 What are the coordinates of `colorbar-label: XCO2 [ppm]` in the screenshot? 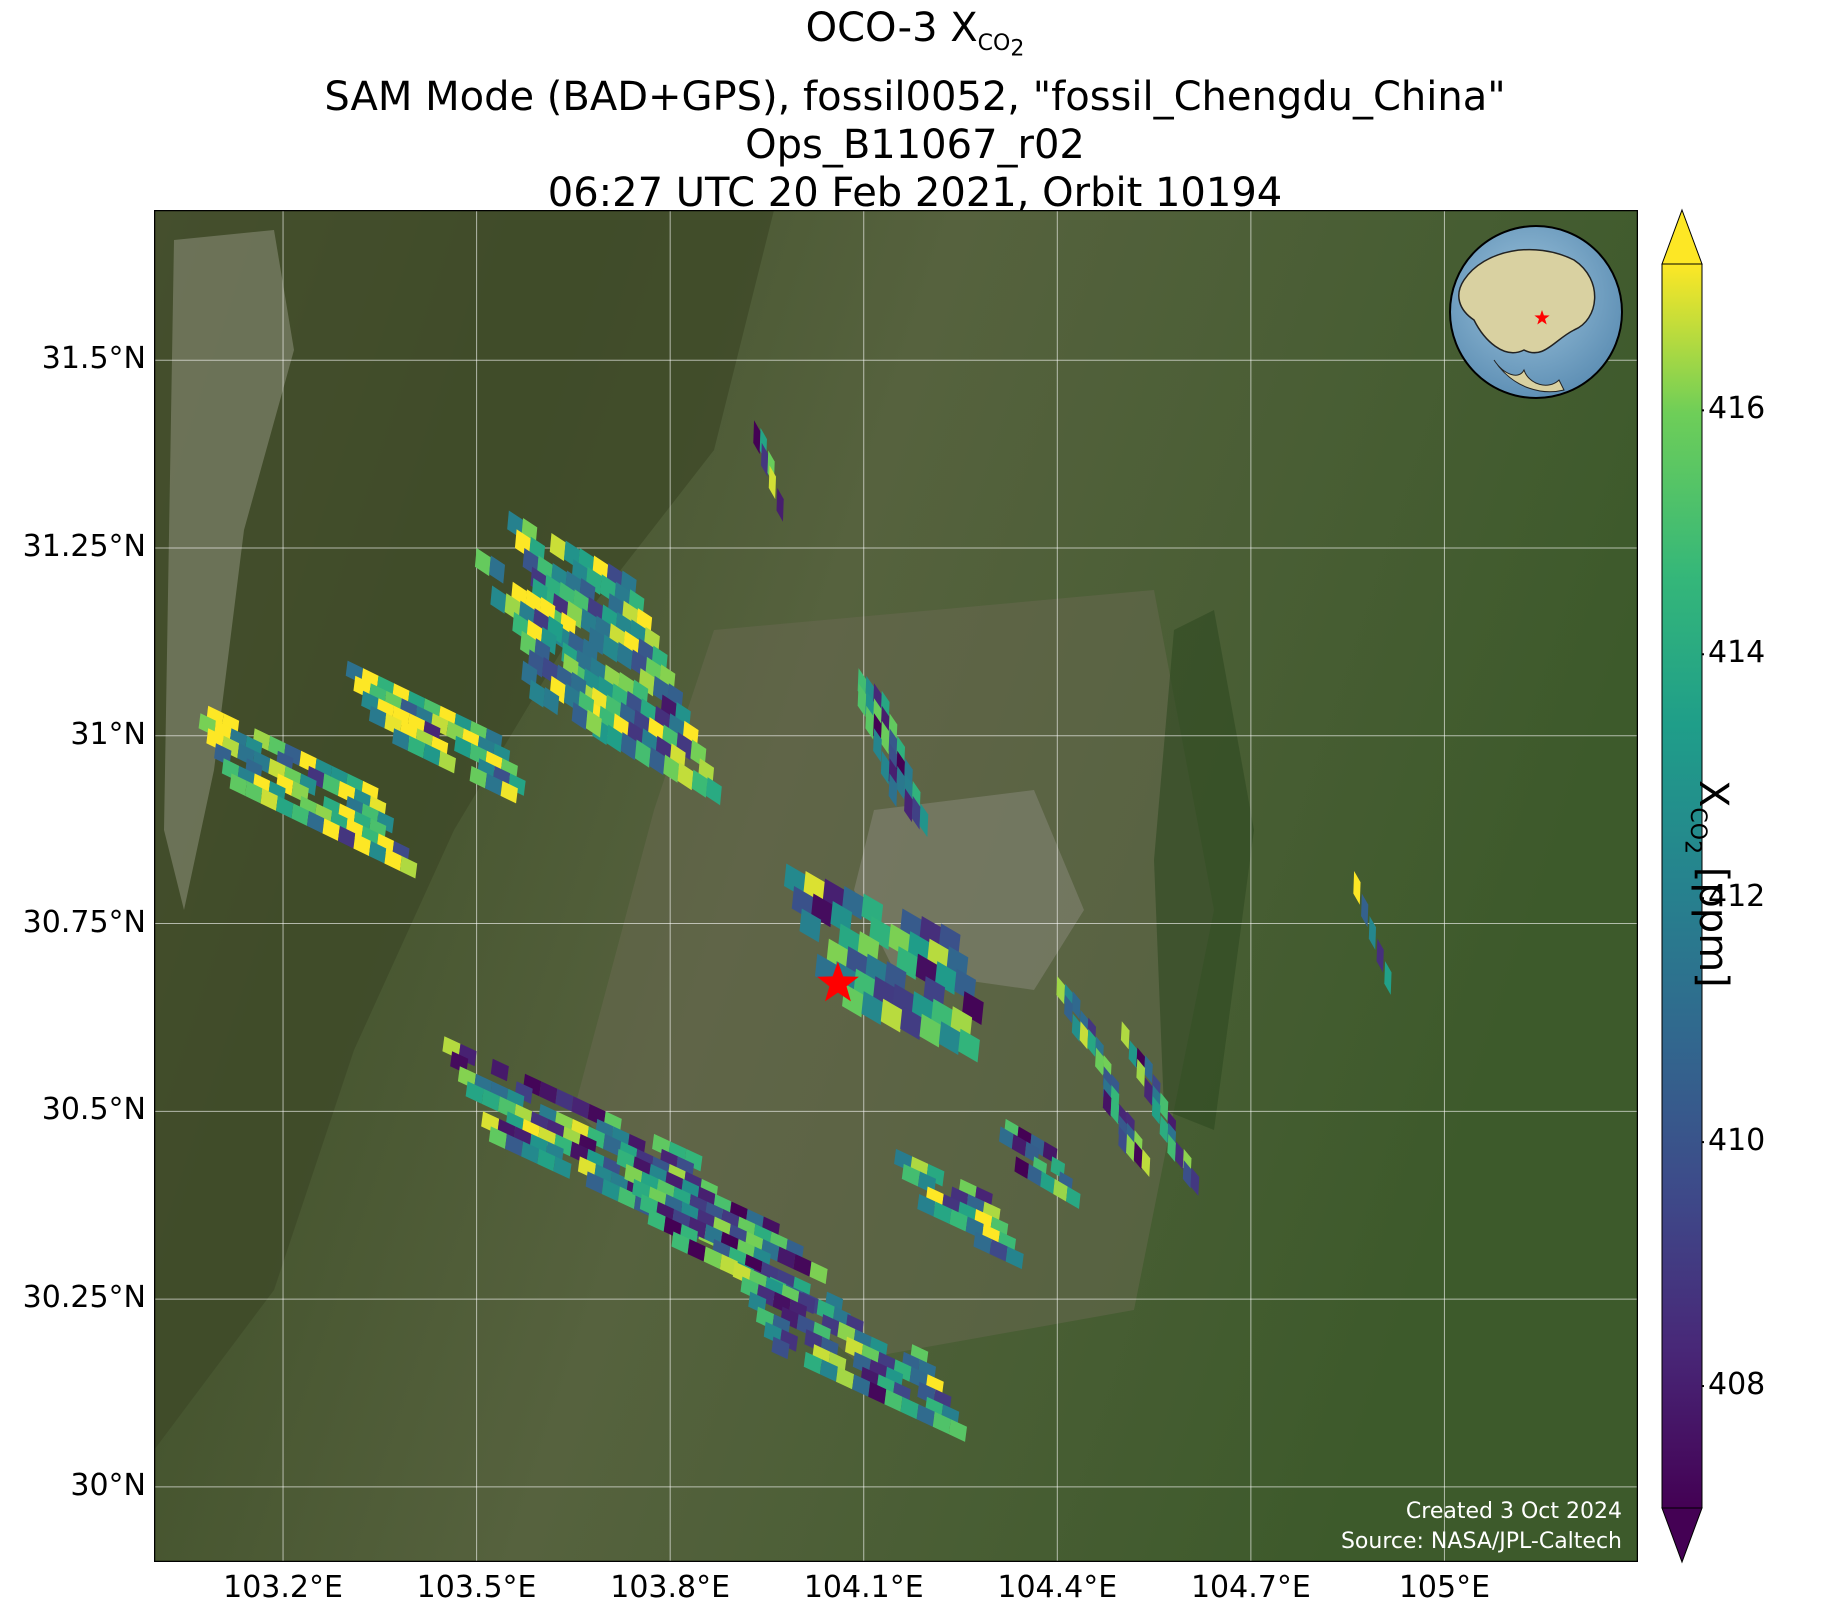 It's located at (1707, 884).